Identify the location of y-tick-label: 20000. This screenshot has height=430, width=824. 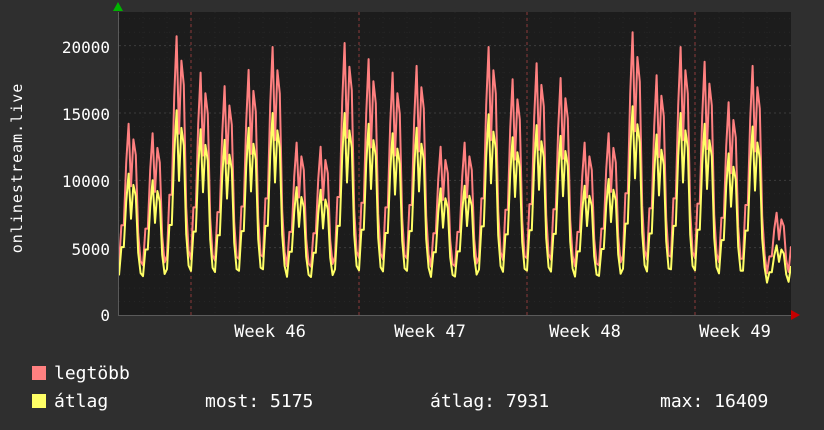
(85, 47).